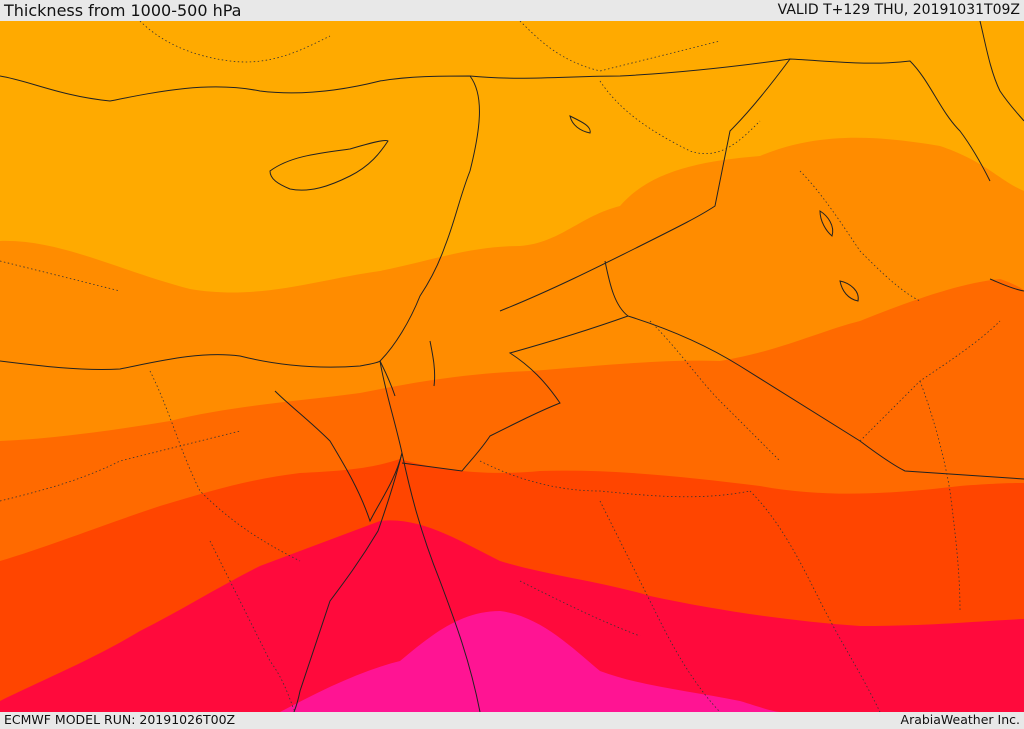 The width and height of the screenshot is (1024, 729). I want to click on valid-time: VALID T+129 THU, 20191031T09Z, so click(898, 10).